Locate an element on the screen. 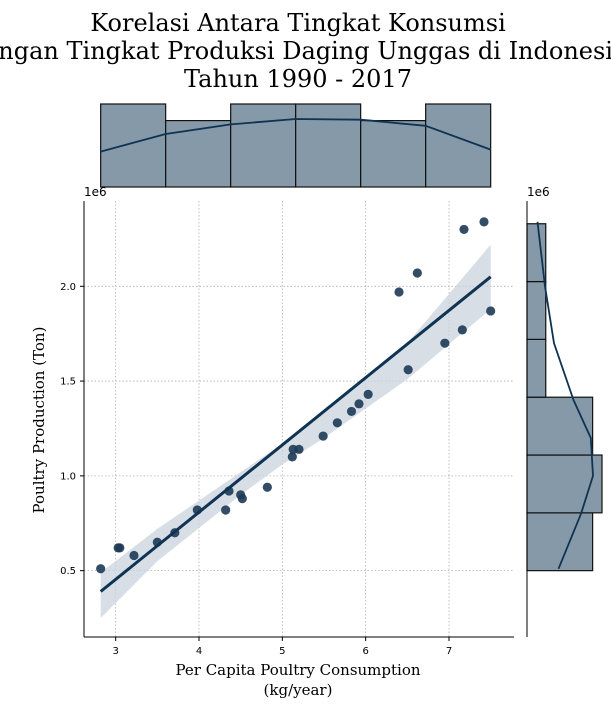  y-tick-label-3: 2.0 is located at coordinates (68, 287).